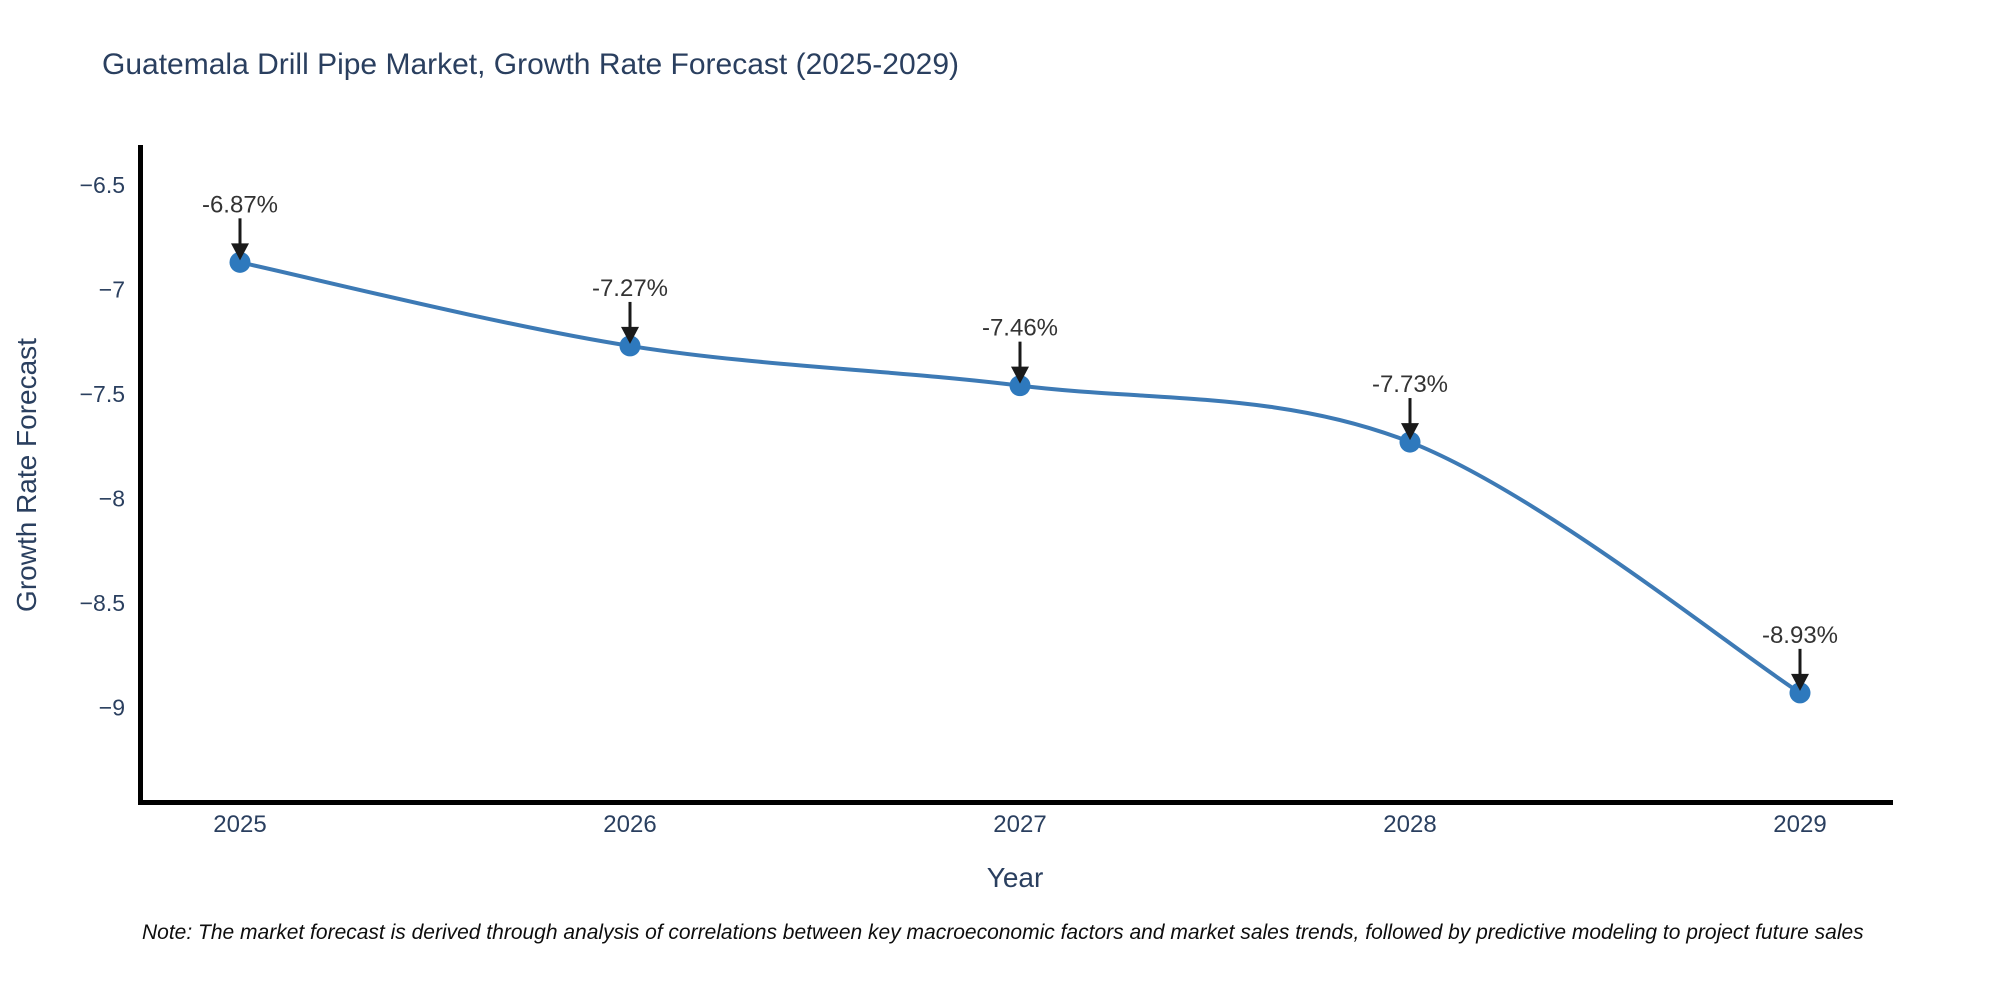  Describe the element at coordinates (1800, 635) in the screenshot. I see `point-value-annotation: -8.93%` at that location.